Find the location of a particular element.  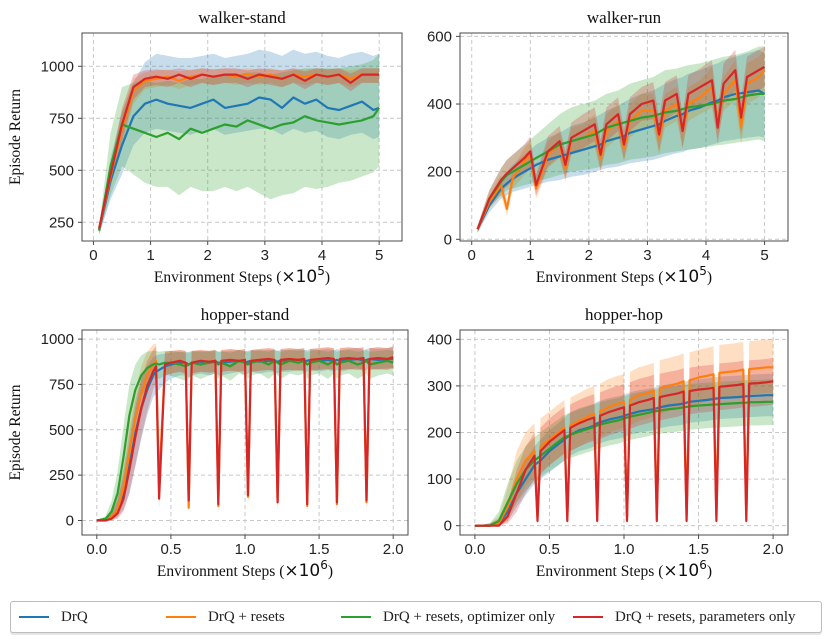

chart-title: hopper-stand is located at coordinates (245, 314).